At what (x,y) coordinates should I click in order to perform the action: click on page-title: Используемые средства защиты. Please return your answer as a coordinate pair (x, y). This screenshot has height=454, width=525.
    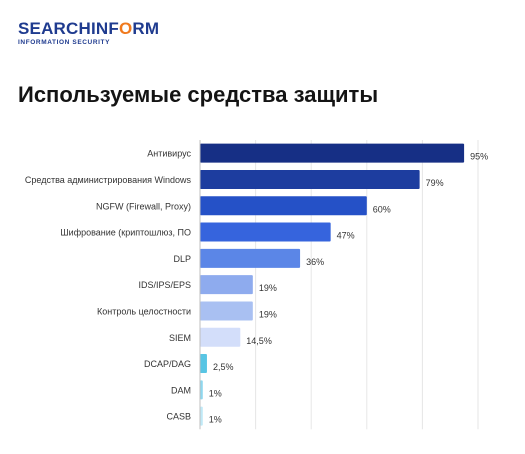
    Looking at the image, I should click on (198, 94).